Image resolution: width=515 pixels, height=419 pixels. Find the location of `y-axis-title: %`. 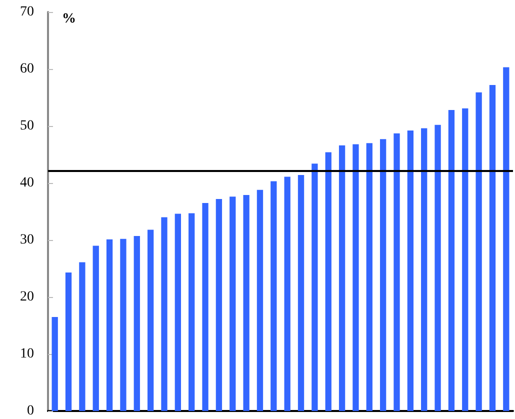

y-axis-title: % is located at coordinates (69, 19).